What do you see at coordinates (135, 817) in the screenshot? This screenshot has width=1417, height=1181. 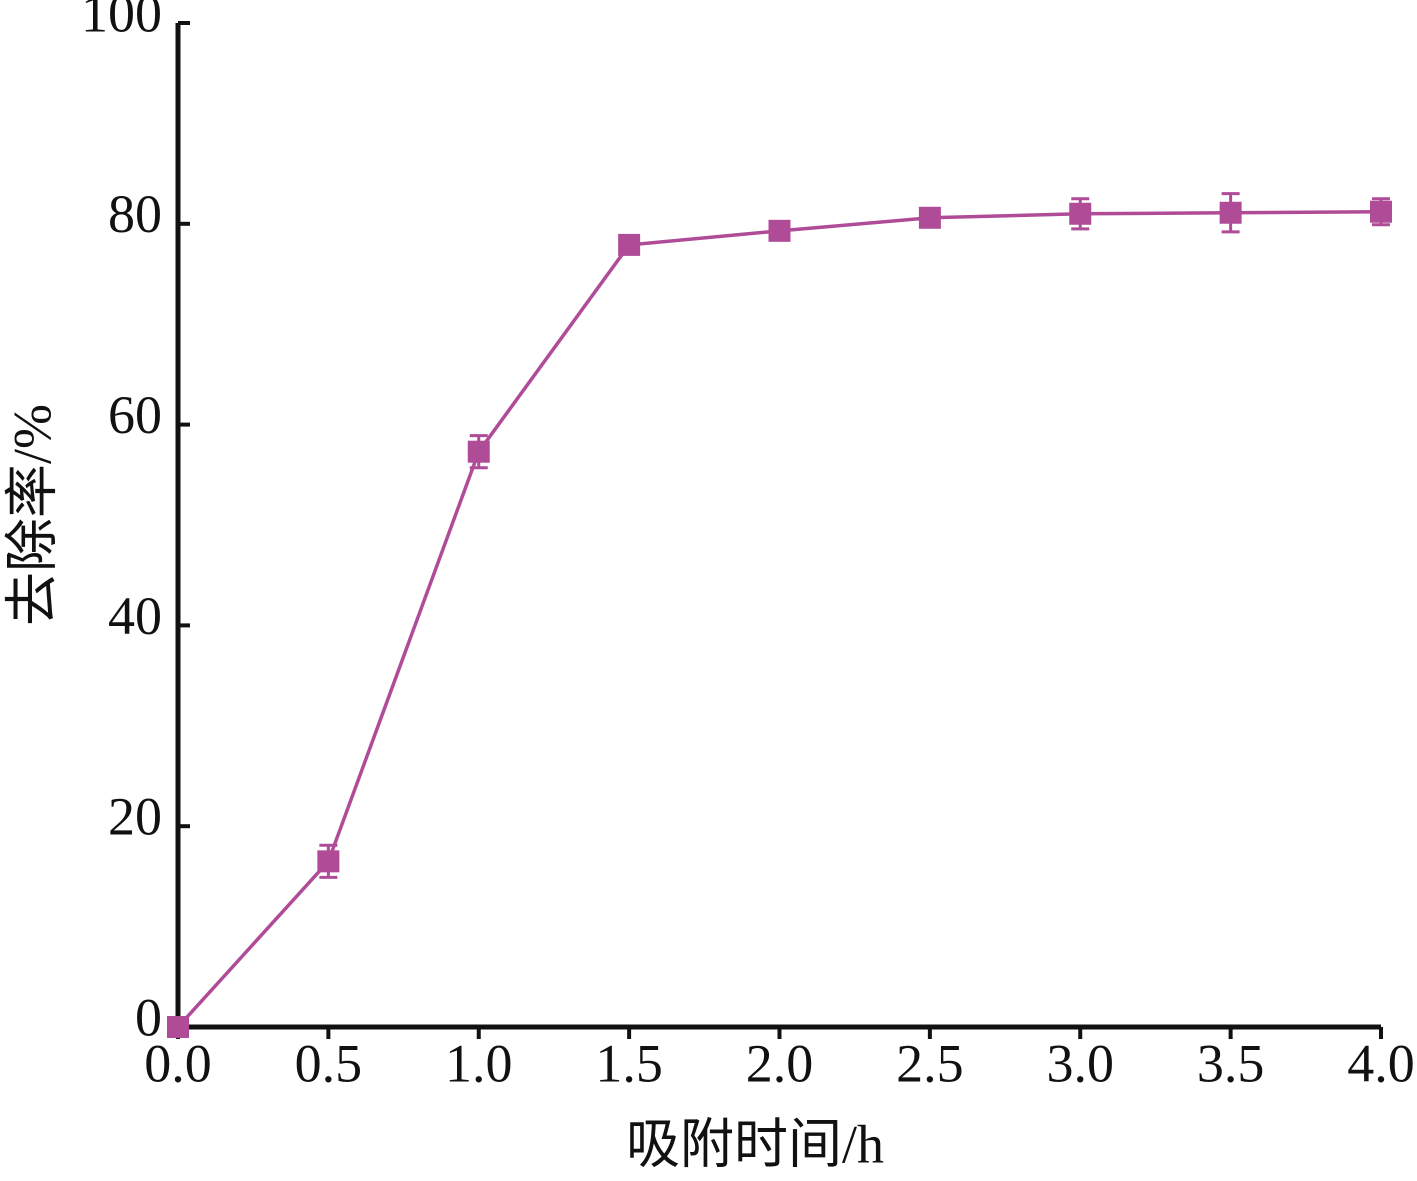 I see `y-tick-label: 20` at bounding box center [135, 817].